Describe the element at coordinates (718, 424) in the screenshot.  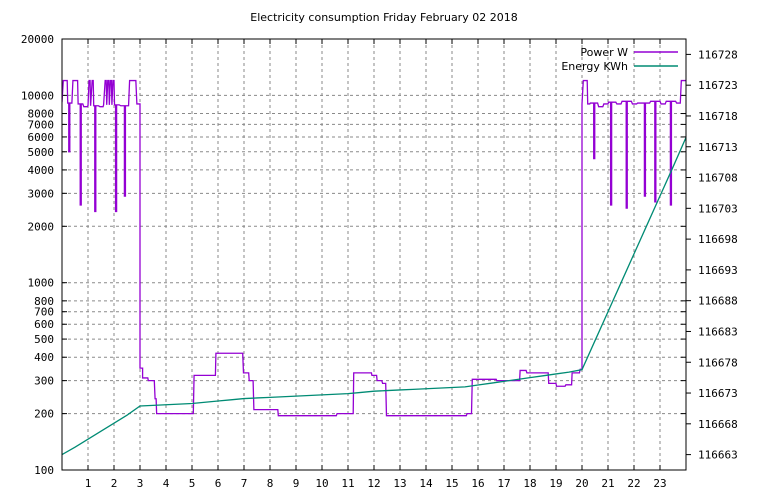
I see `y-axis-right-tick-label: 116668` at that location.